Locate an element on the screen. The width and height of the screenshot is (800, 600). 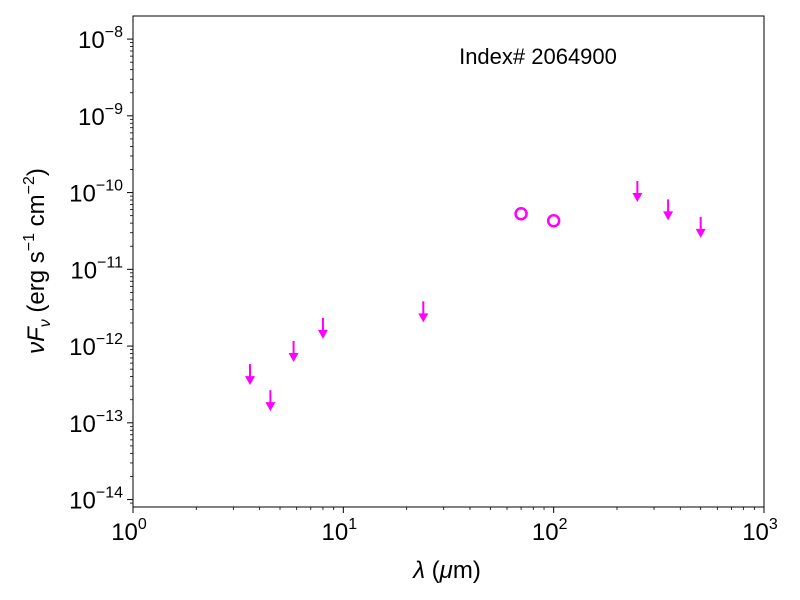
x-tick-label: 10³ is located at coordinates (760, 531).